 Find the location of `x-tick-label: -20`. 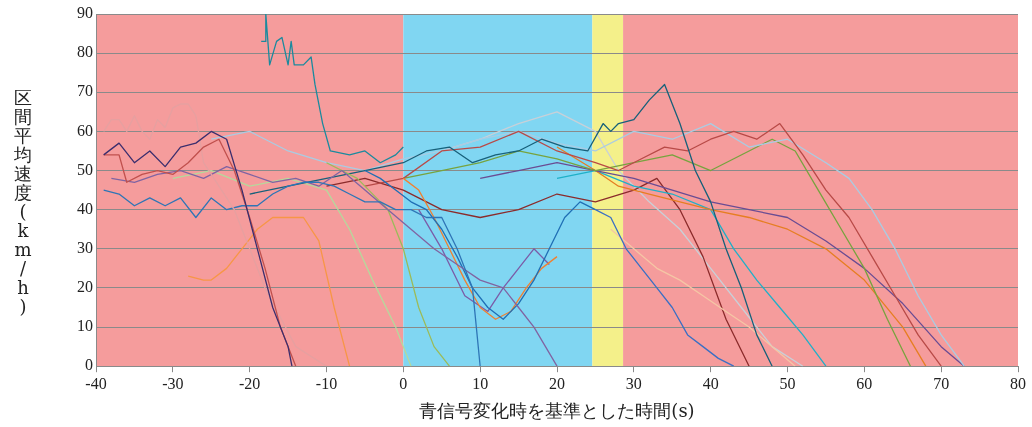

x-tick-label: -20 is located at coordinates (250, 383).